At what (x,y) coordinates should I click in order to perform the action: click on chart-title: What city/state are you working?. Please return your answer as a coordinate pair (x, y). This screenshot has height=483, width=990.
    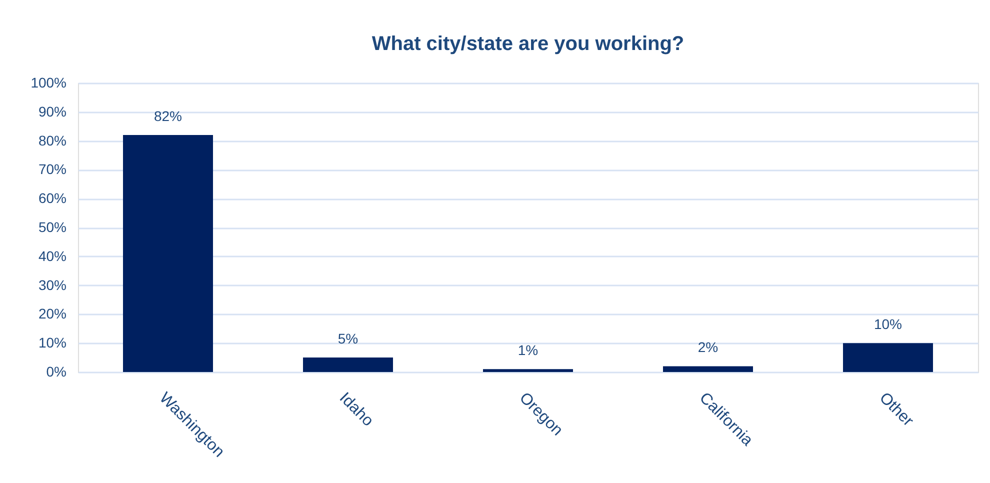
    Looking at the image, I should click on (528, 44).